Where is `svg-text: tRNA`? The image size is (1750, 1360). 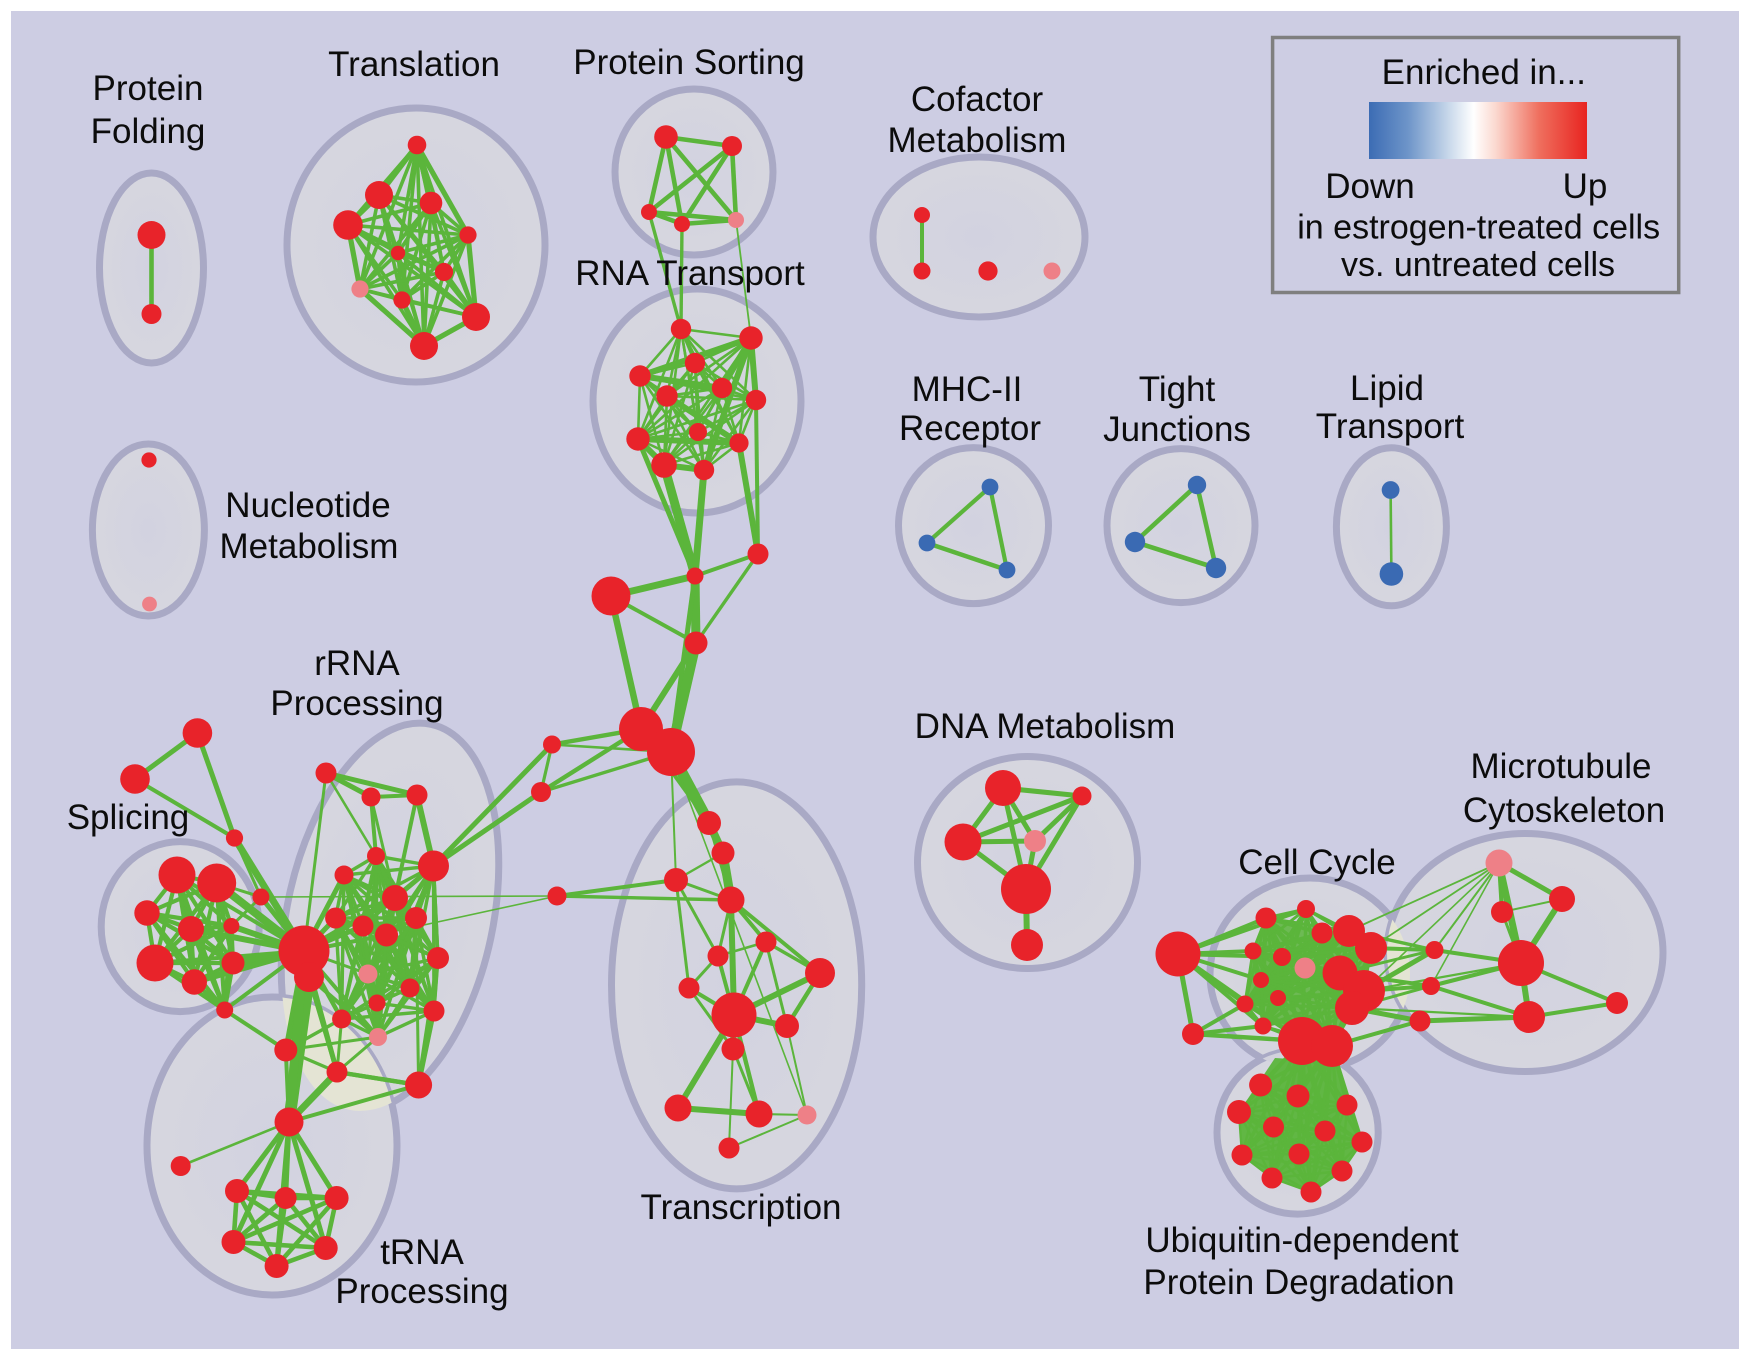
svg-text: tRNA is located at coordinates (422, 1252).